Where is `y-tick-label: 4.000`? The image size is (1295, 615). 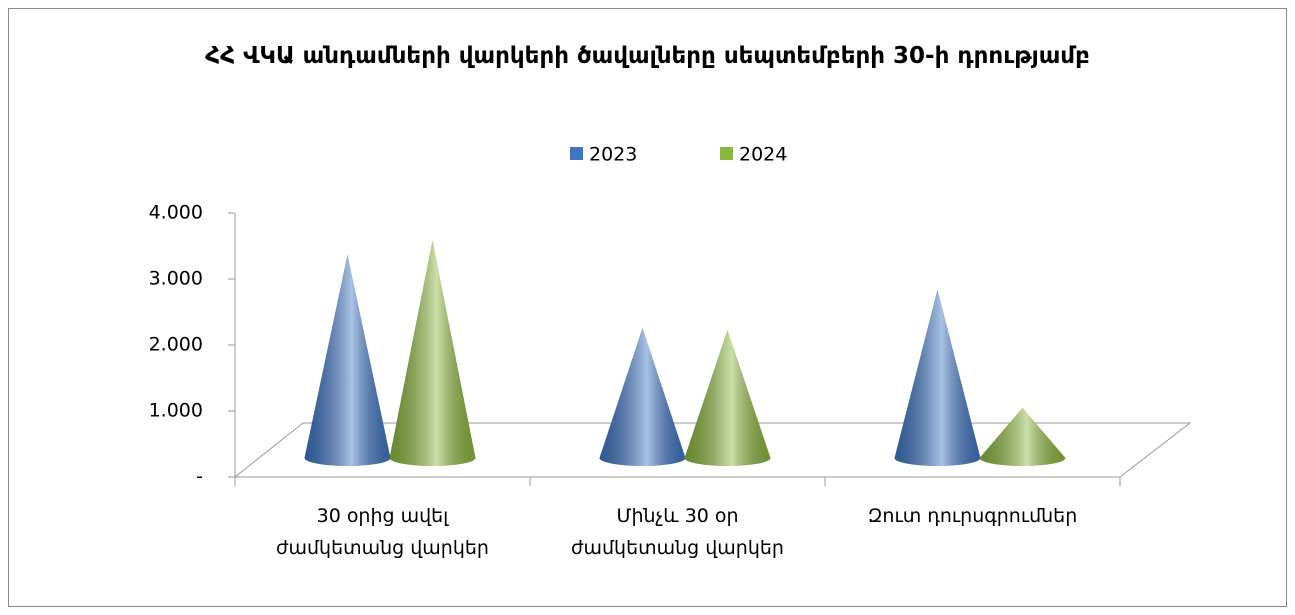 y-tick-label: 4.000 is located at coordinates (176, 213).